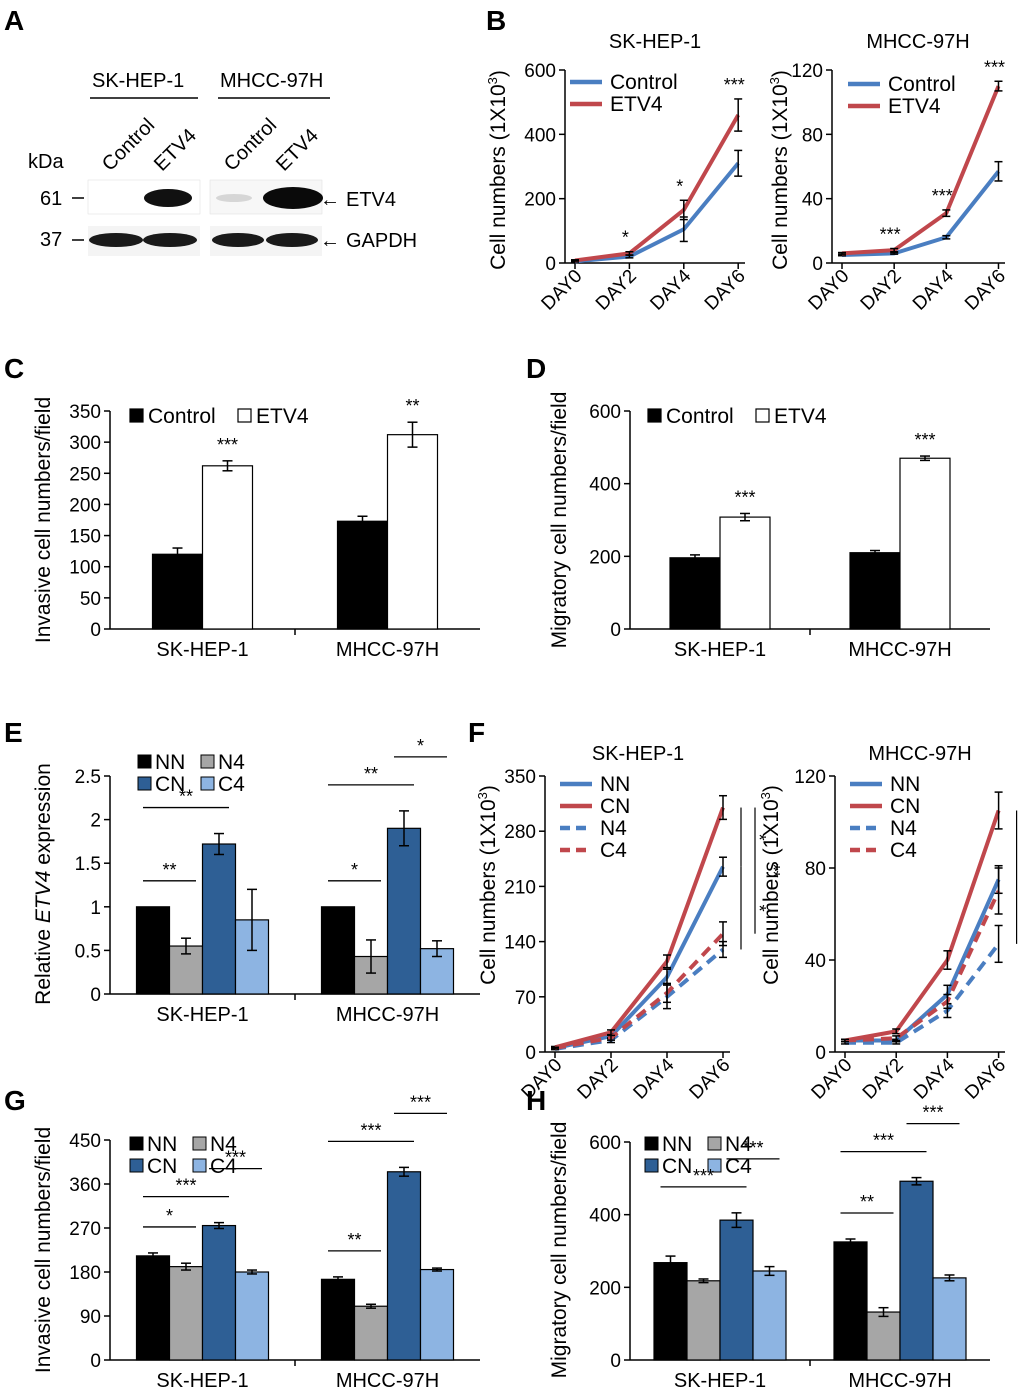 Image resolution: width=1028 pixels, height=1393 pixels. I want to click on F2-series-n4-line, so click(923, 993).